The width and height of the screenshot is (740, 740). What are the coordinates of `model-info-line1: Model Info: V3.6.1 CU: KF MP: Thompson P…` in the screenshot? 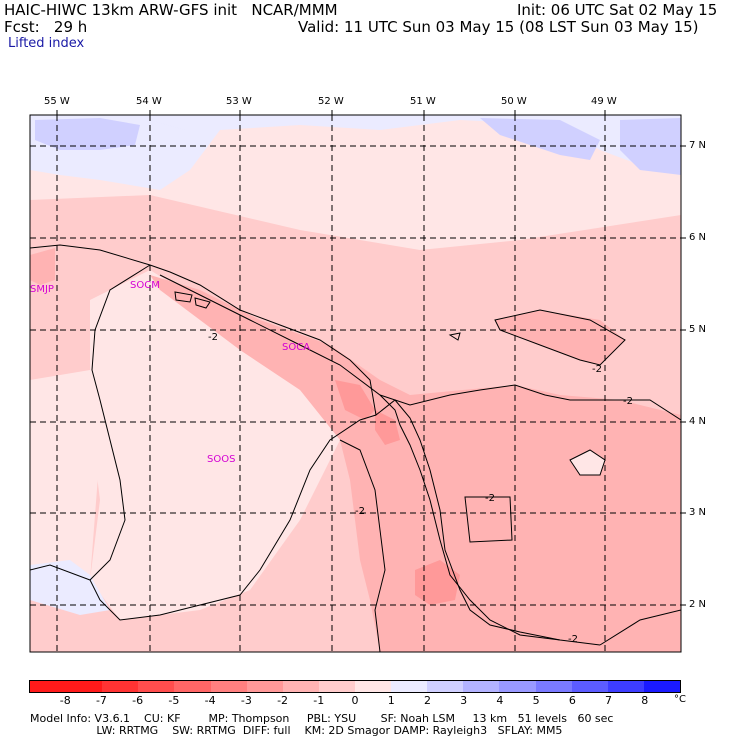 It's located at (322, 718).